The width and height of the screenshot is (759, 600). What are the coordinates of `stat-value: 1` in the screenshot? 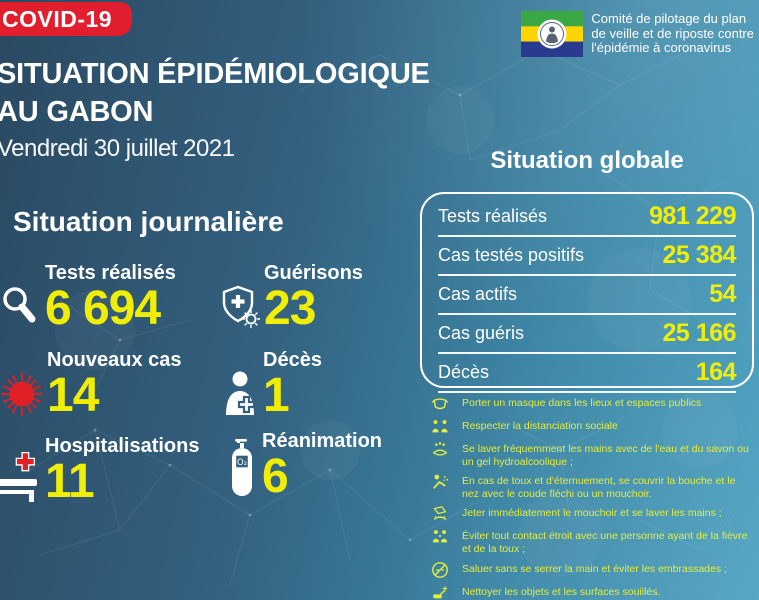 It's located at (276, 395).